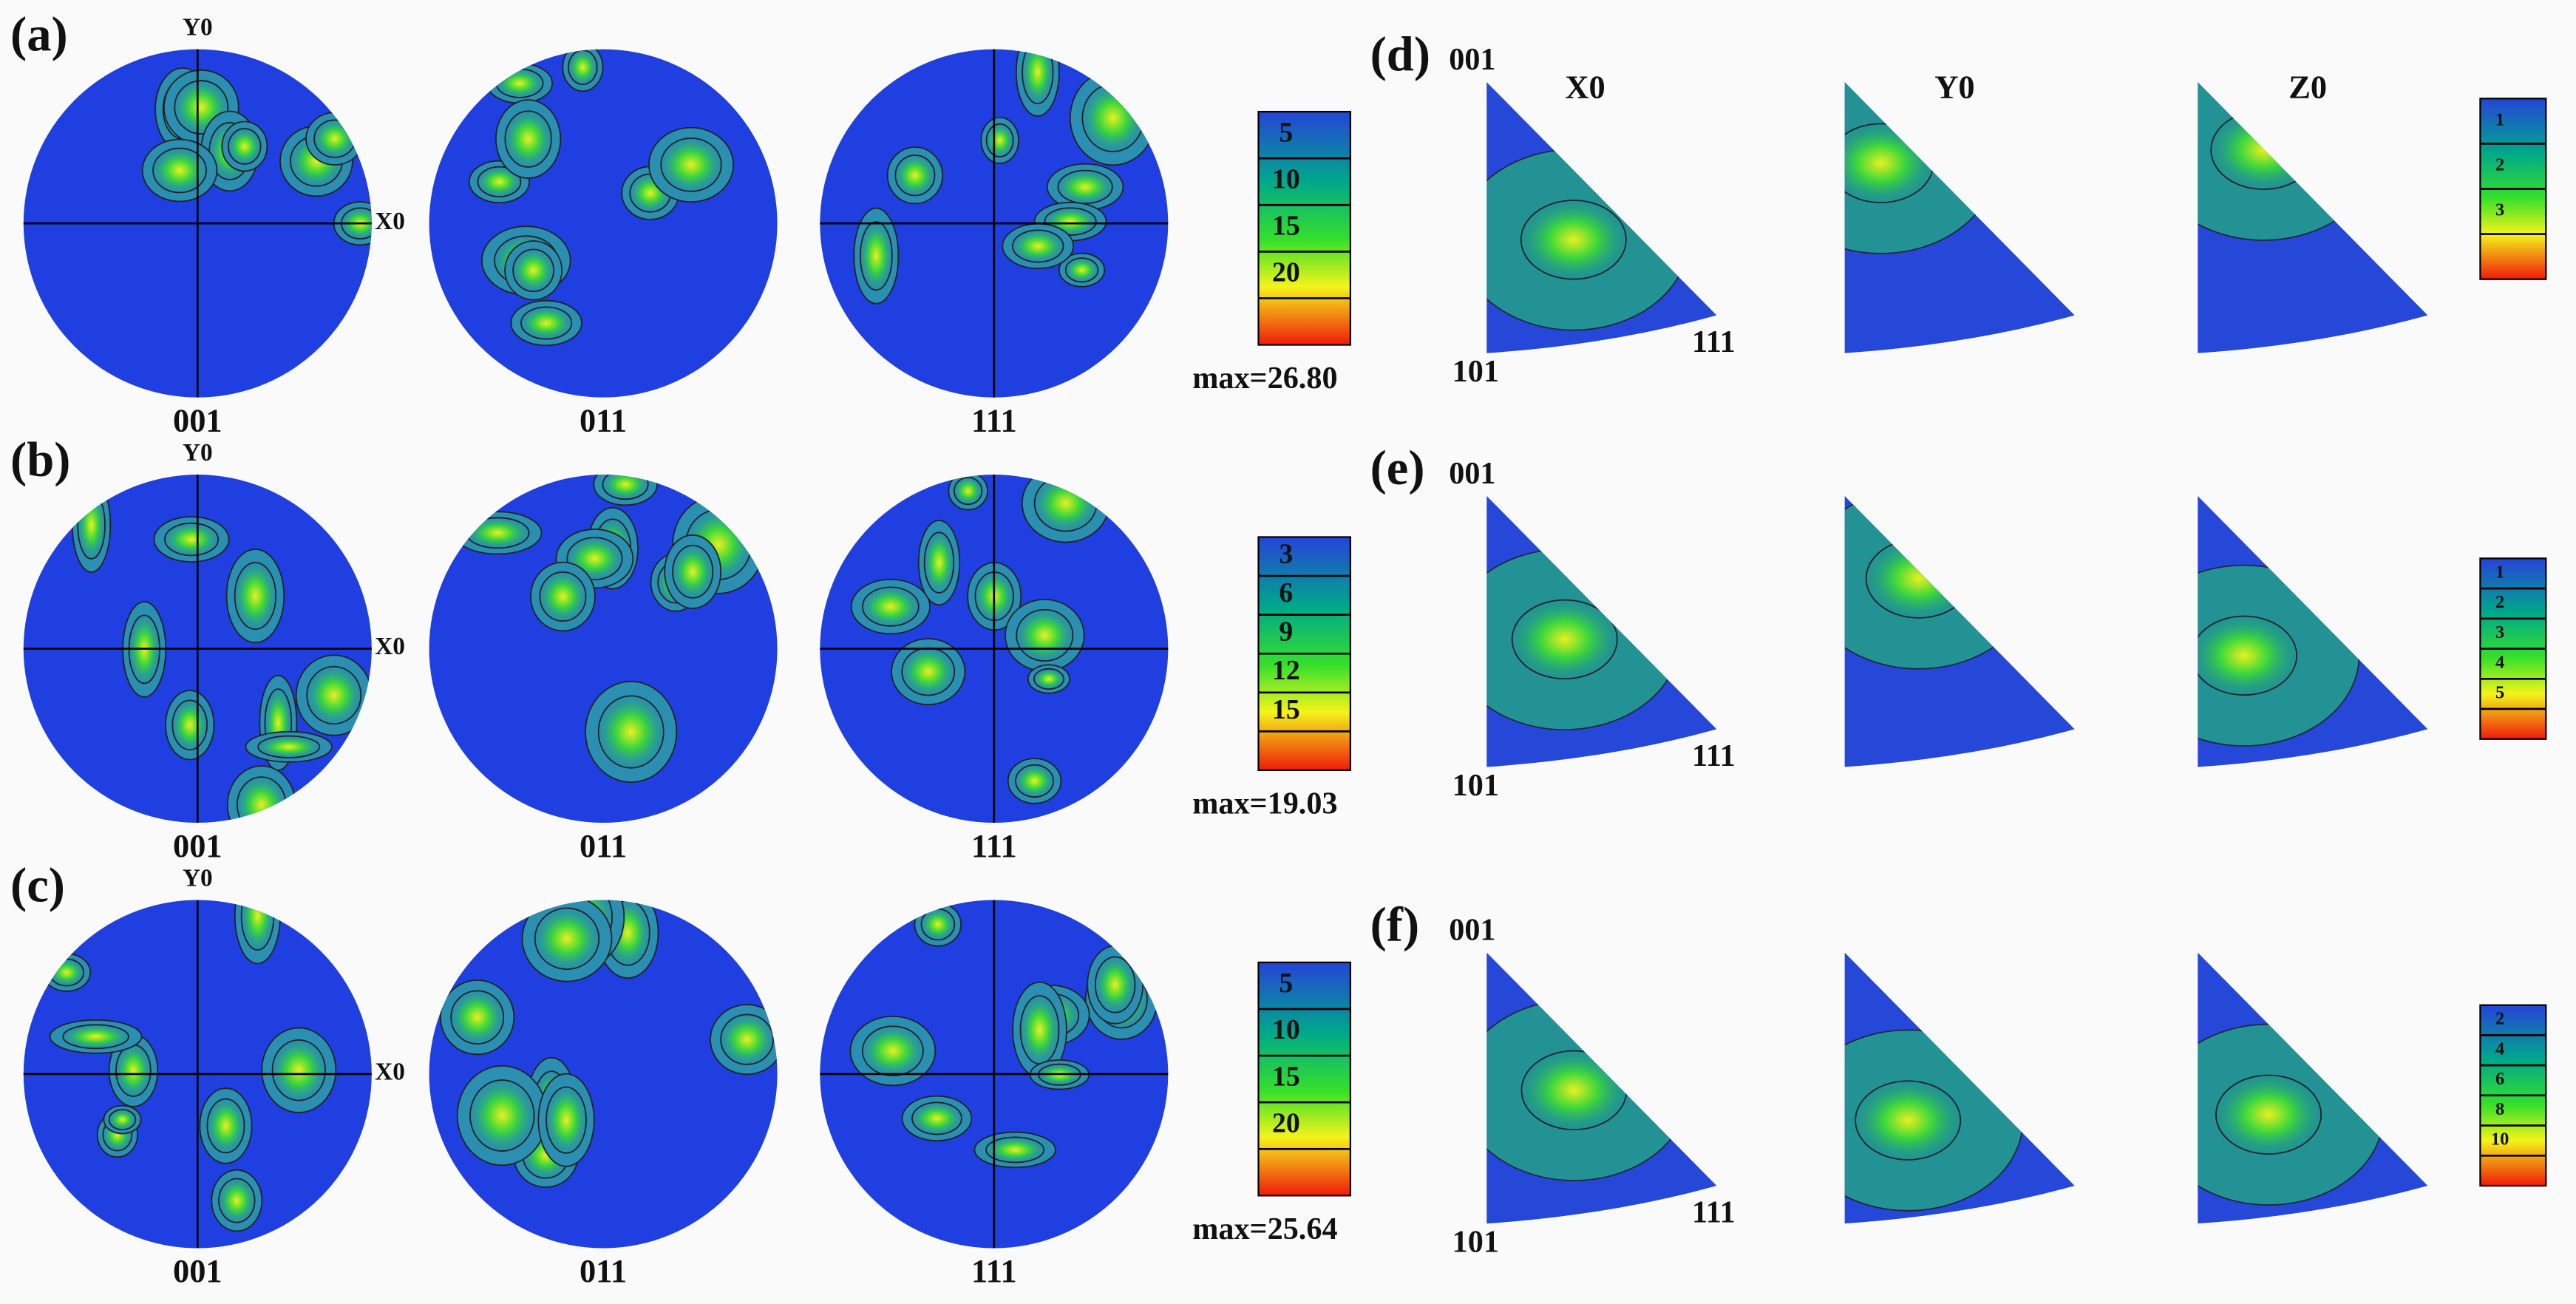  I want to click on panel-label: (f), so click(1395, 925).